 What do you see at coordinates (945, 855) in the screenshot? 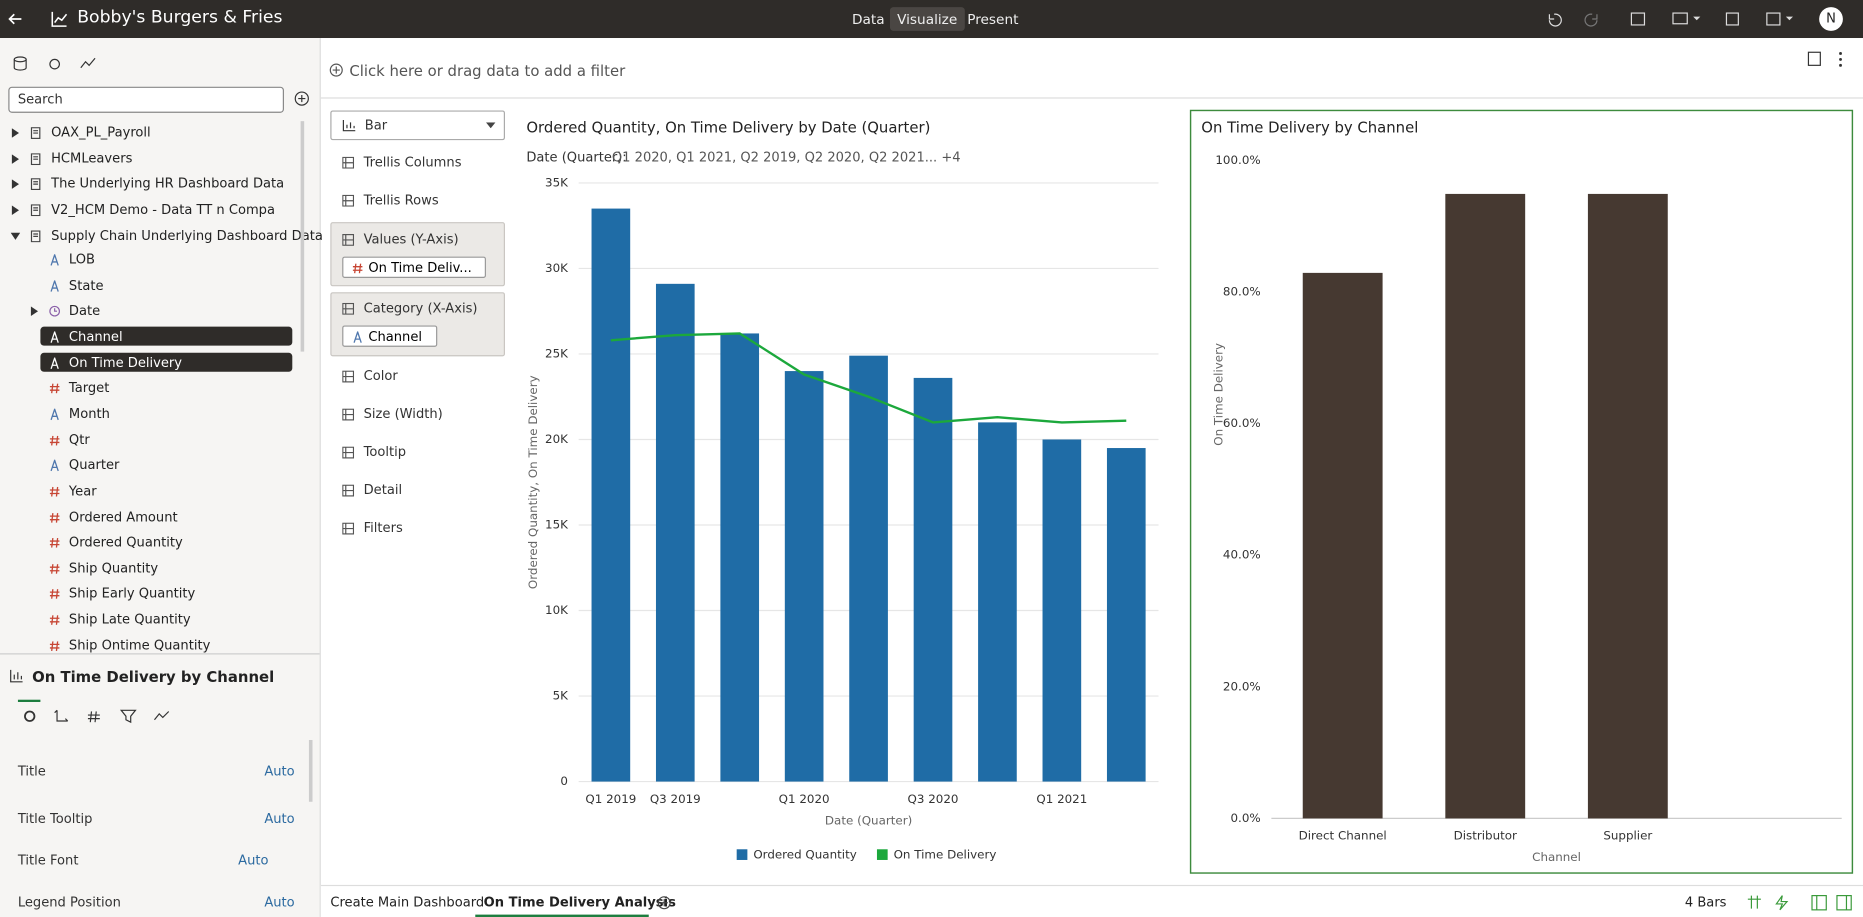
I see `legend-label: On Time Delivery` at bounding box center [945, 855].